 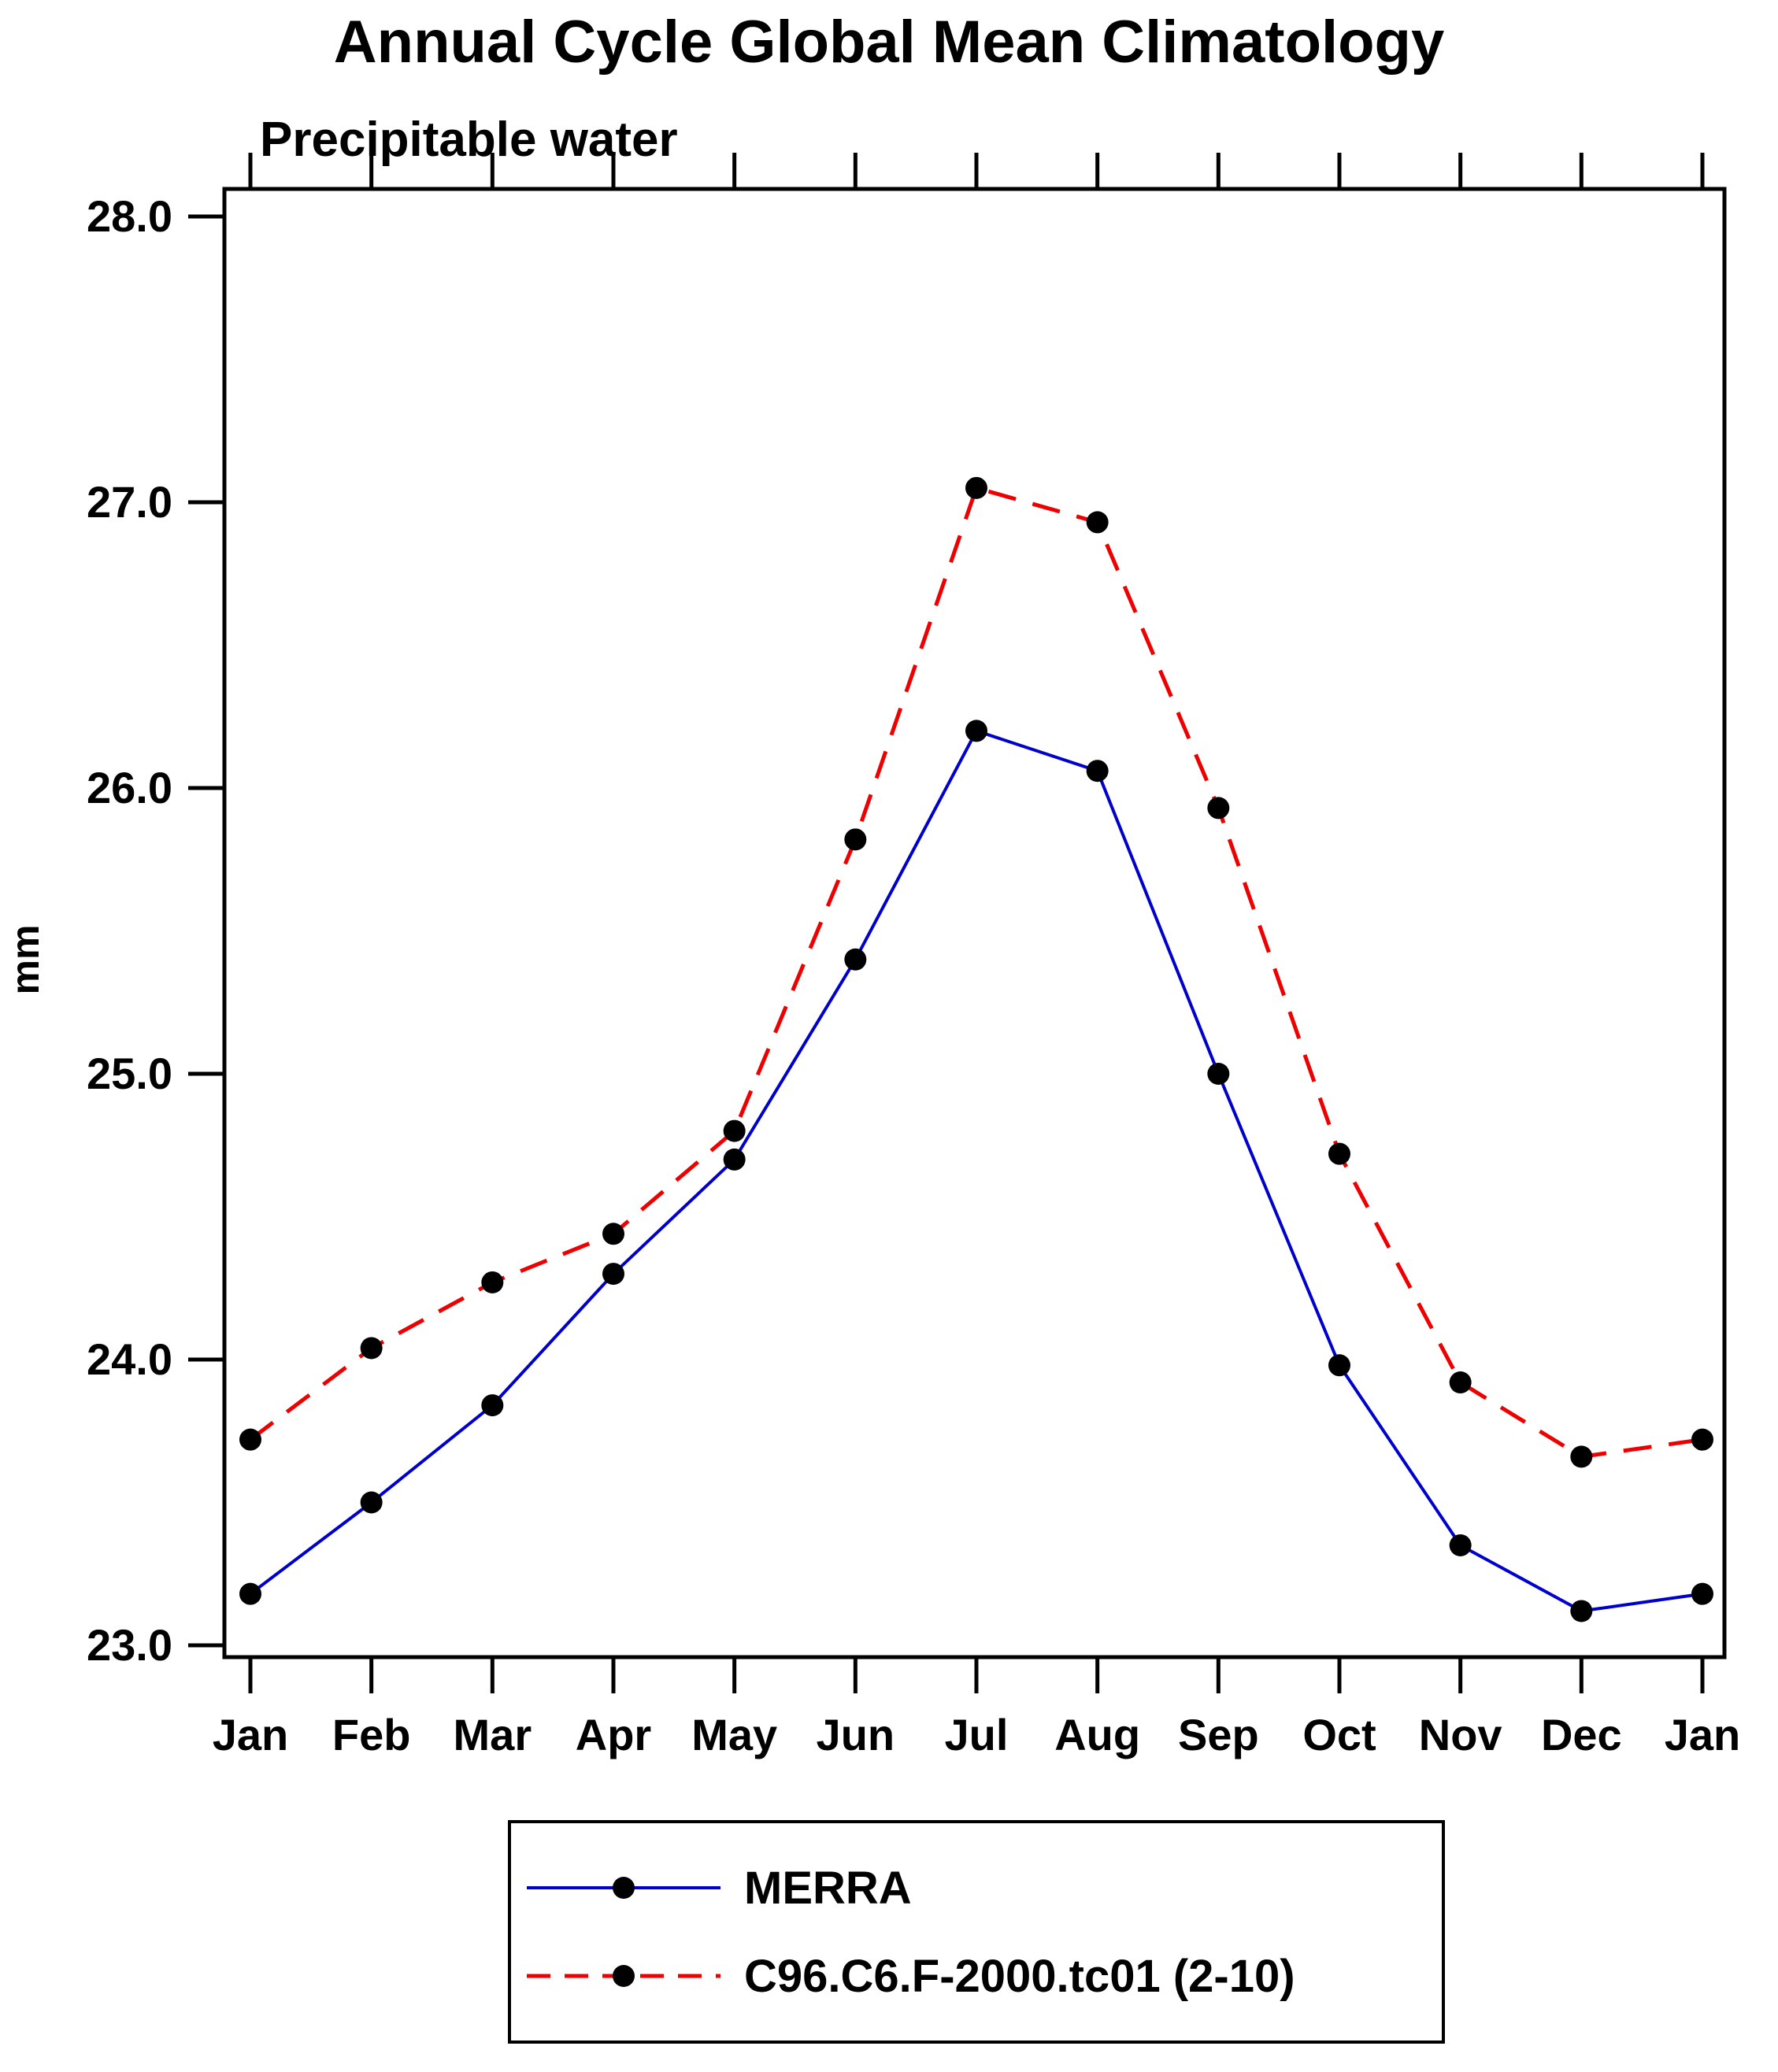 What do you see at coordinates (976, 1888) in the screenshot?
I see `legend-item-merra: MERRA` at bounding box center [976, 1888].